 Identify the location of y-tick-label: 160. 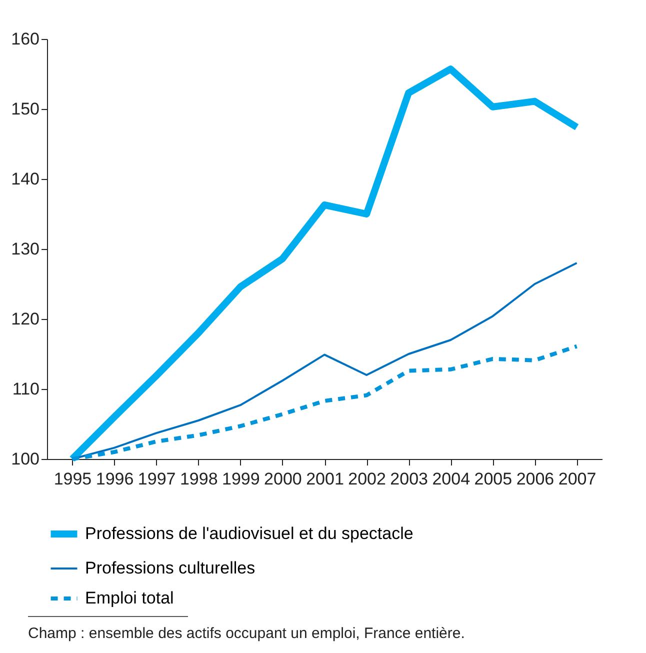
(25, 39).